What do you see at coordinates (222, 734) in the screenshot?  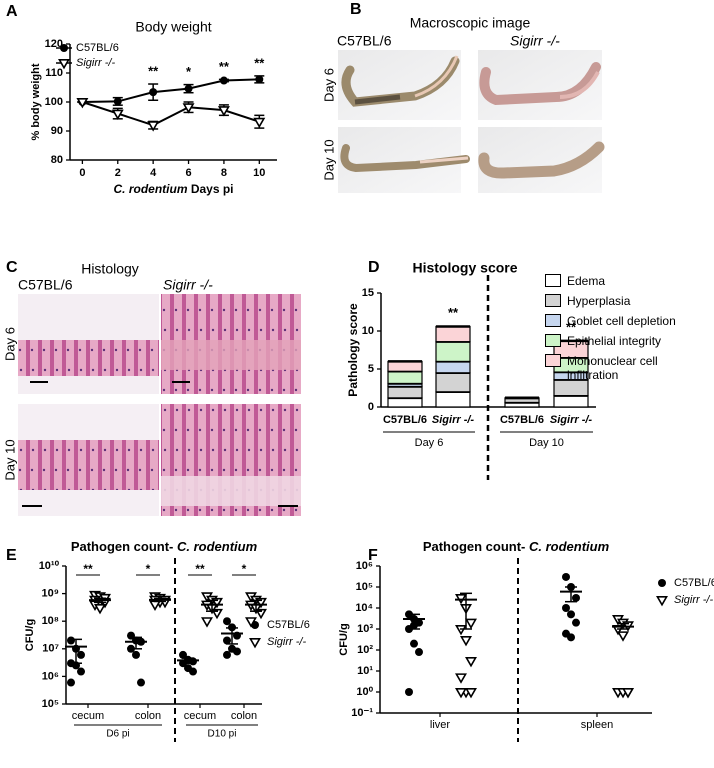 I see `group-label: D10 pi` at bounding box center [222, 734].